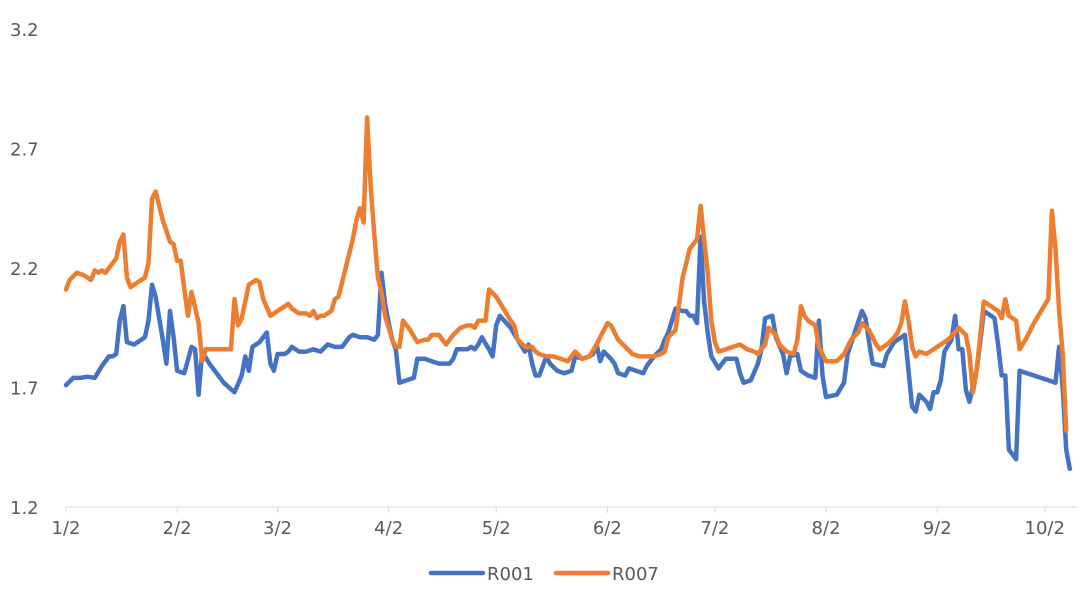 This screenshot has width=1080, height=590. Describe the element at coordinates (937, 528) in the screenshot. I see `x-tick-label: 9/2` at that location.